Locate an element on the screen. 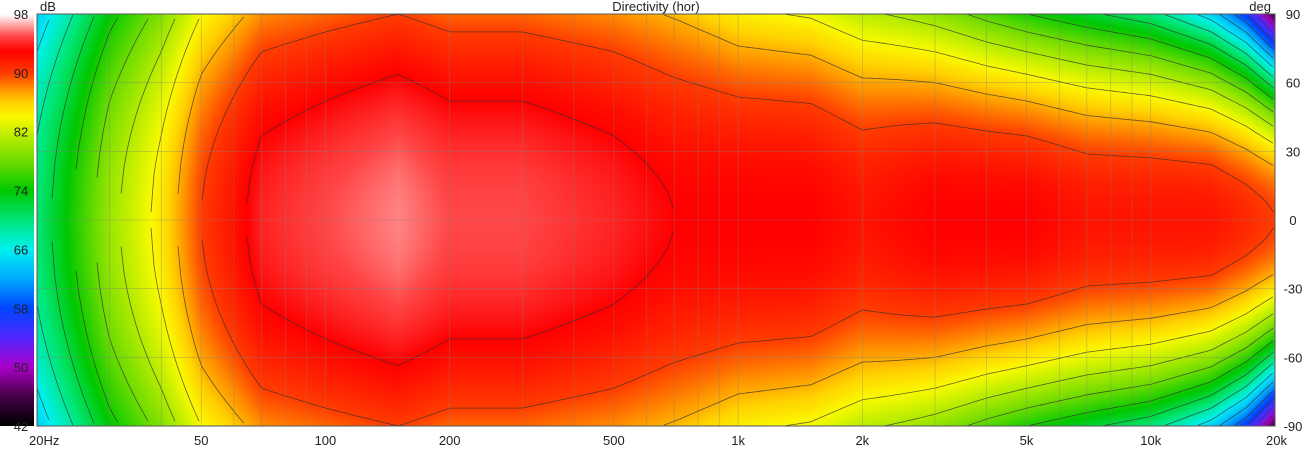  colorbar-tick-label: 74 is located at coordinates (21, 191).